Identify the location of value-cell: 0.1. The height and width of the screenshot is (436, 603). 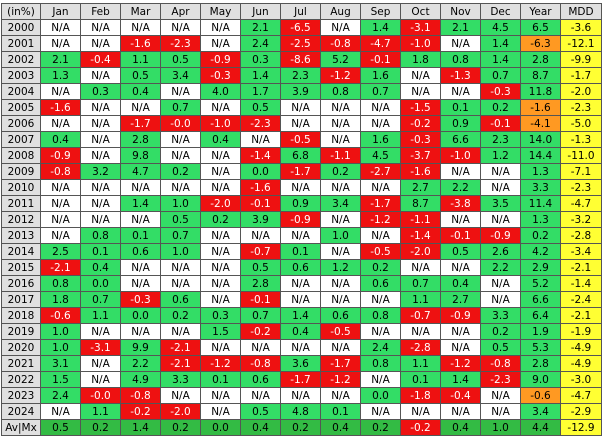
(140, 235).